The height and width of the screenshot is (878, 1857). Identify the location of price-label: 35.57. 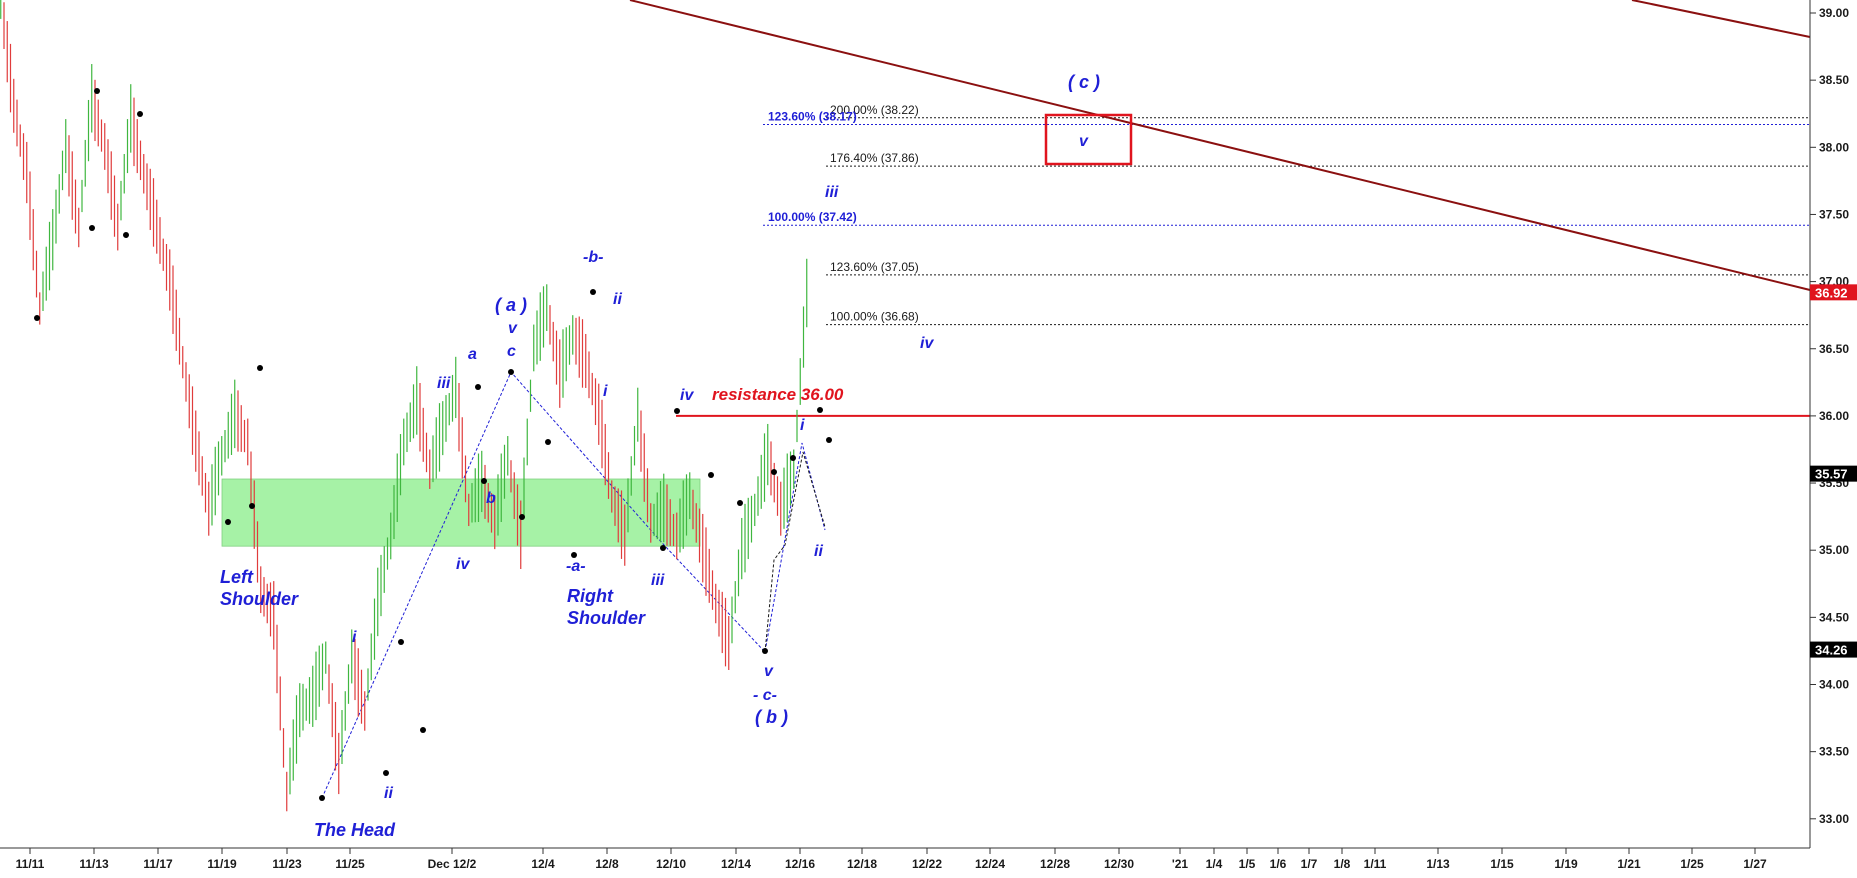
(1831, 474).